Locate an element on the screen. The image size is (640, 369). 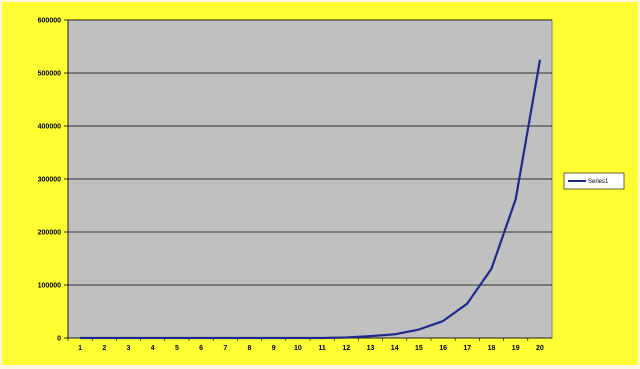
y-tick-label: 0 is located at coordinates (59, 339).